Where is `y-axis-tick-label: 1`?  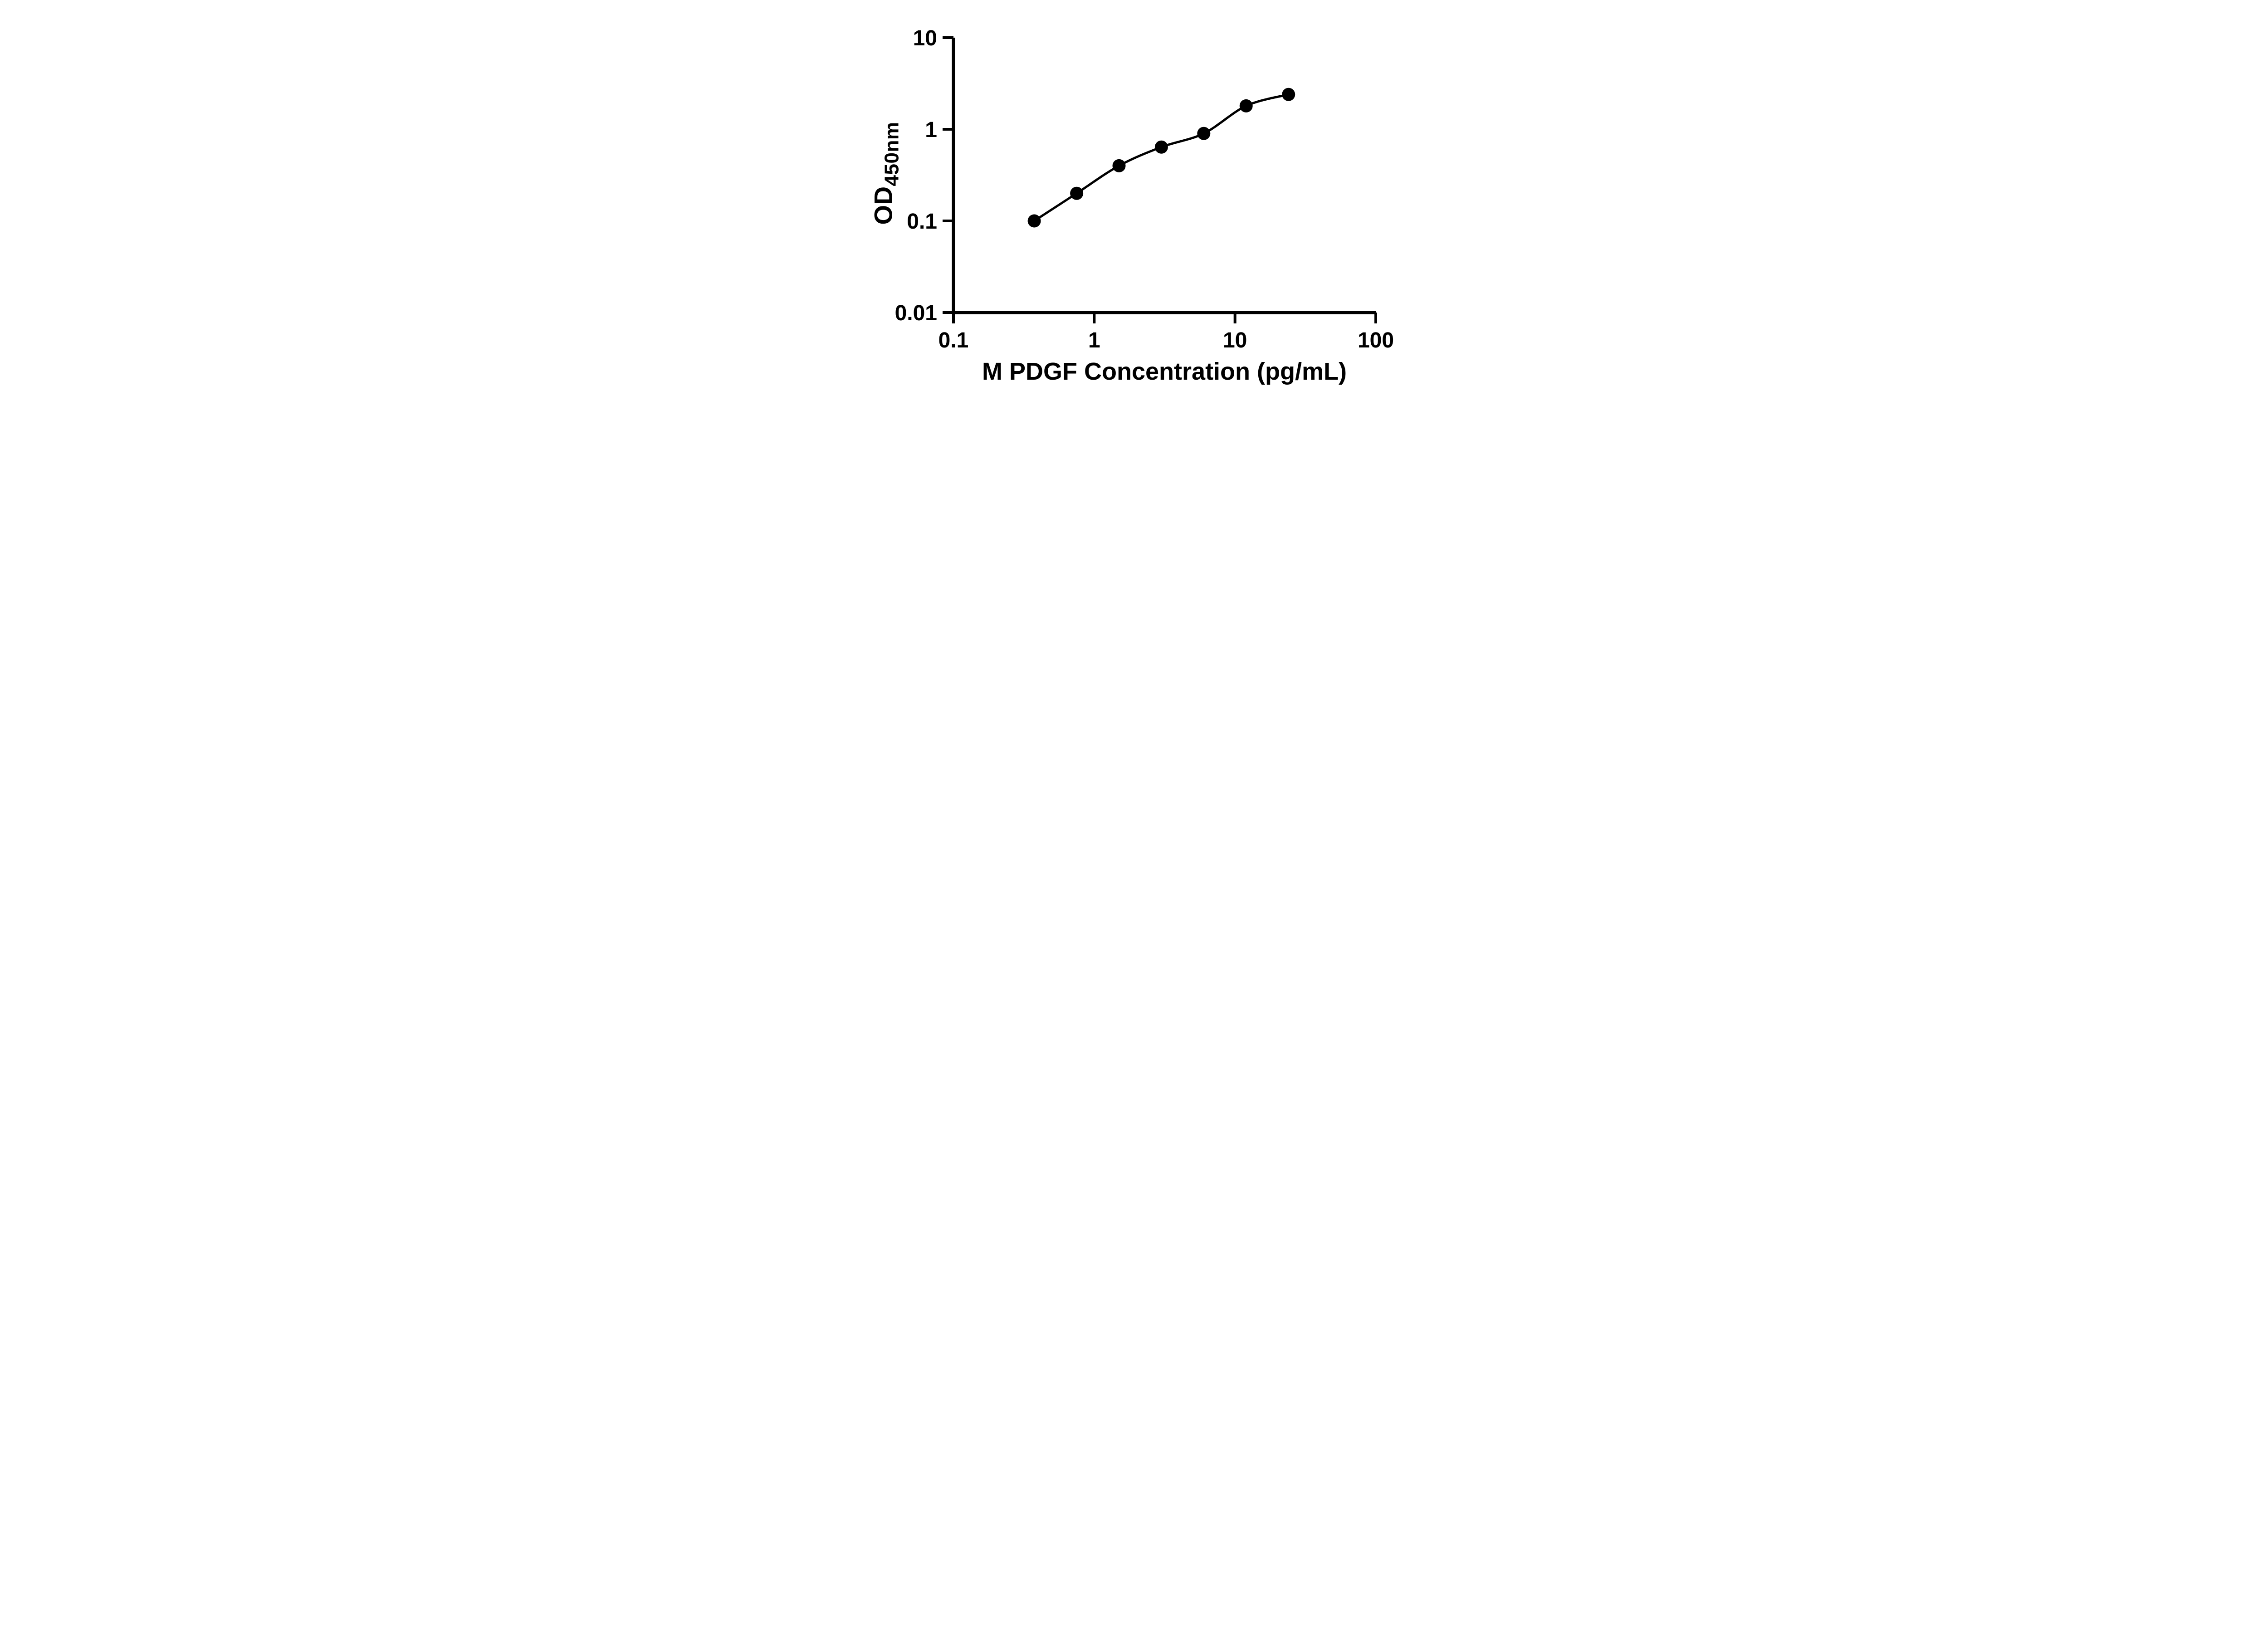
y-axis-tick-label: 1 is located at coordinates (931, 130).